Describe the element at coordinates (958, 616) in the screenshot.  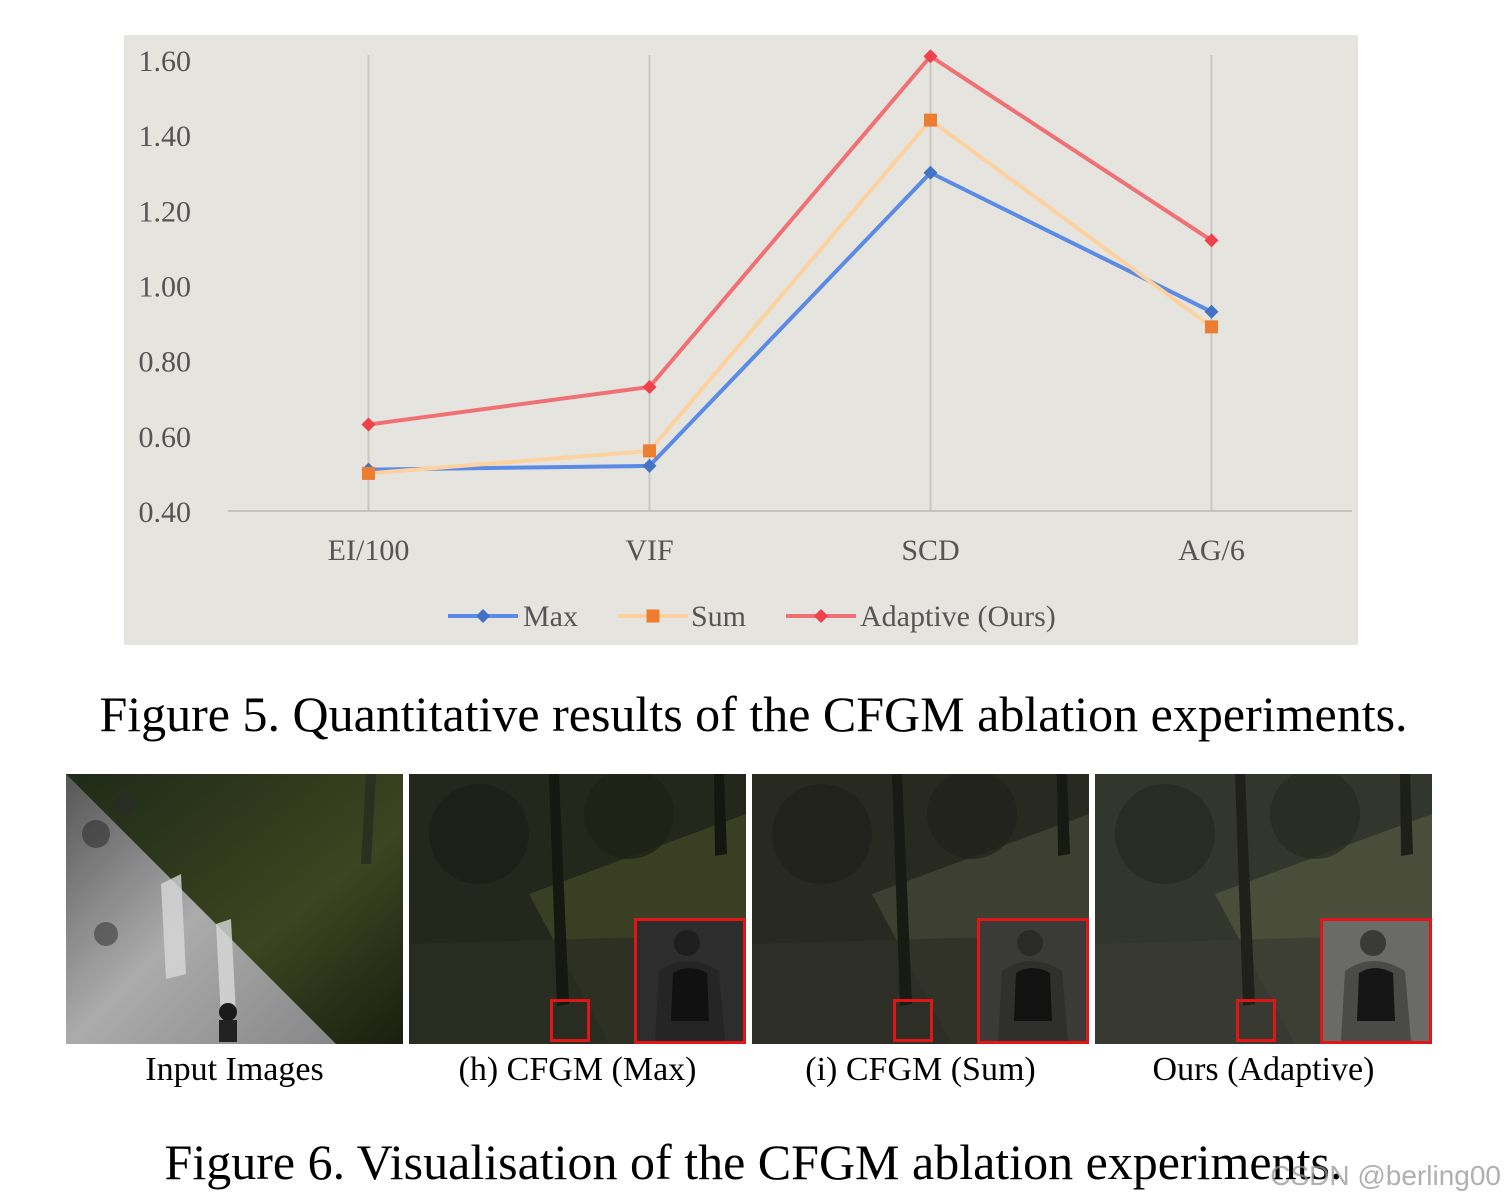
I see `legend-label-adaptive-ours: Adaptive (Ours)` at that location.